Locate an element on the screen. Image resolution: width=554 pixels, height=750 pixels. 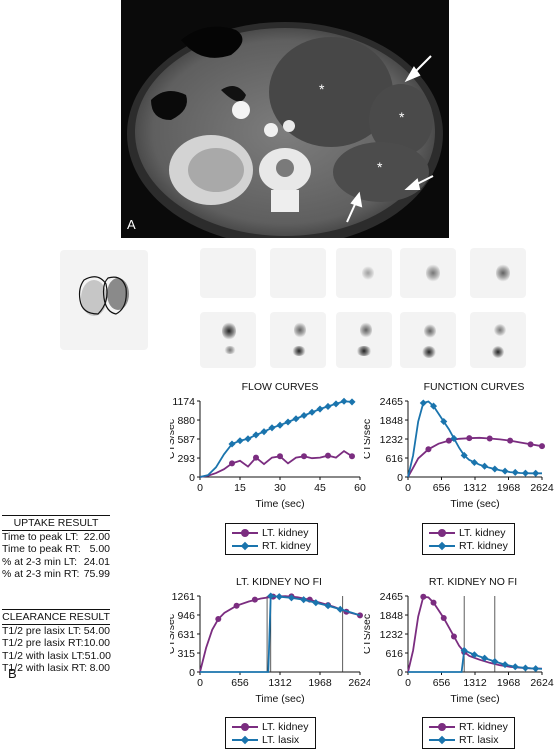
y-tick-label: 587 is located at coordinates (186, 440).